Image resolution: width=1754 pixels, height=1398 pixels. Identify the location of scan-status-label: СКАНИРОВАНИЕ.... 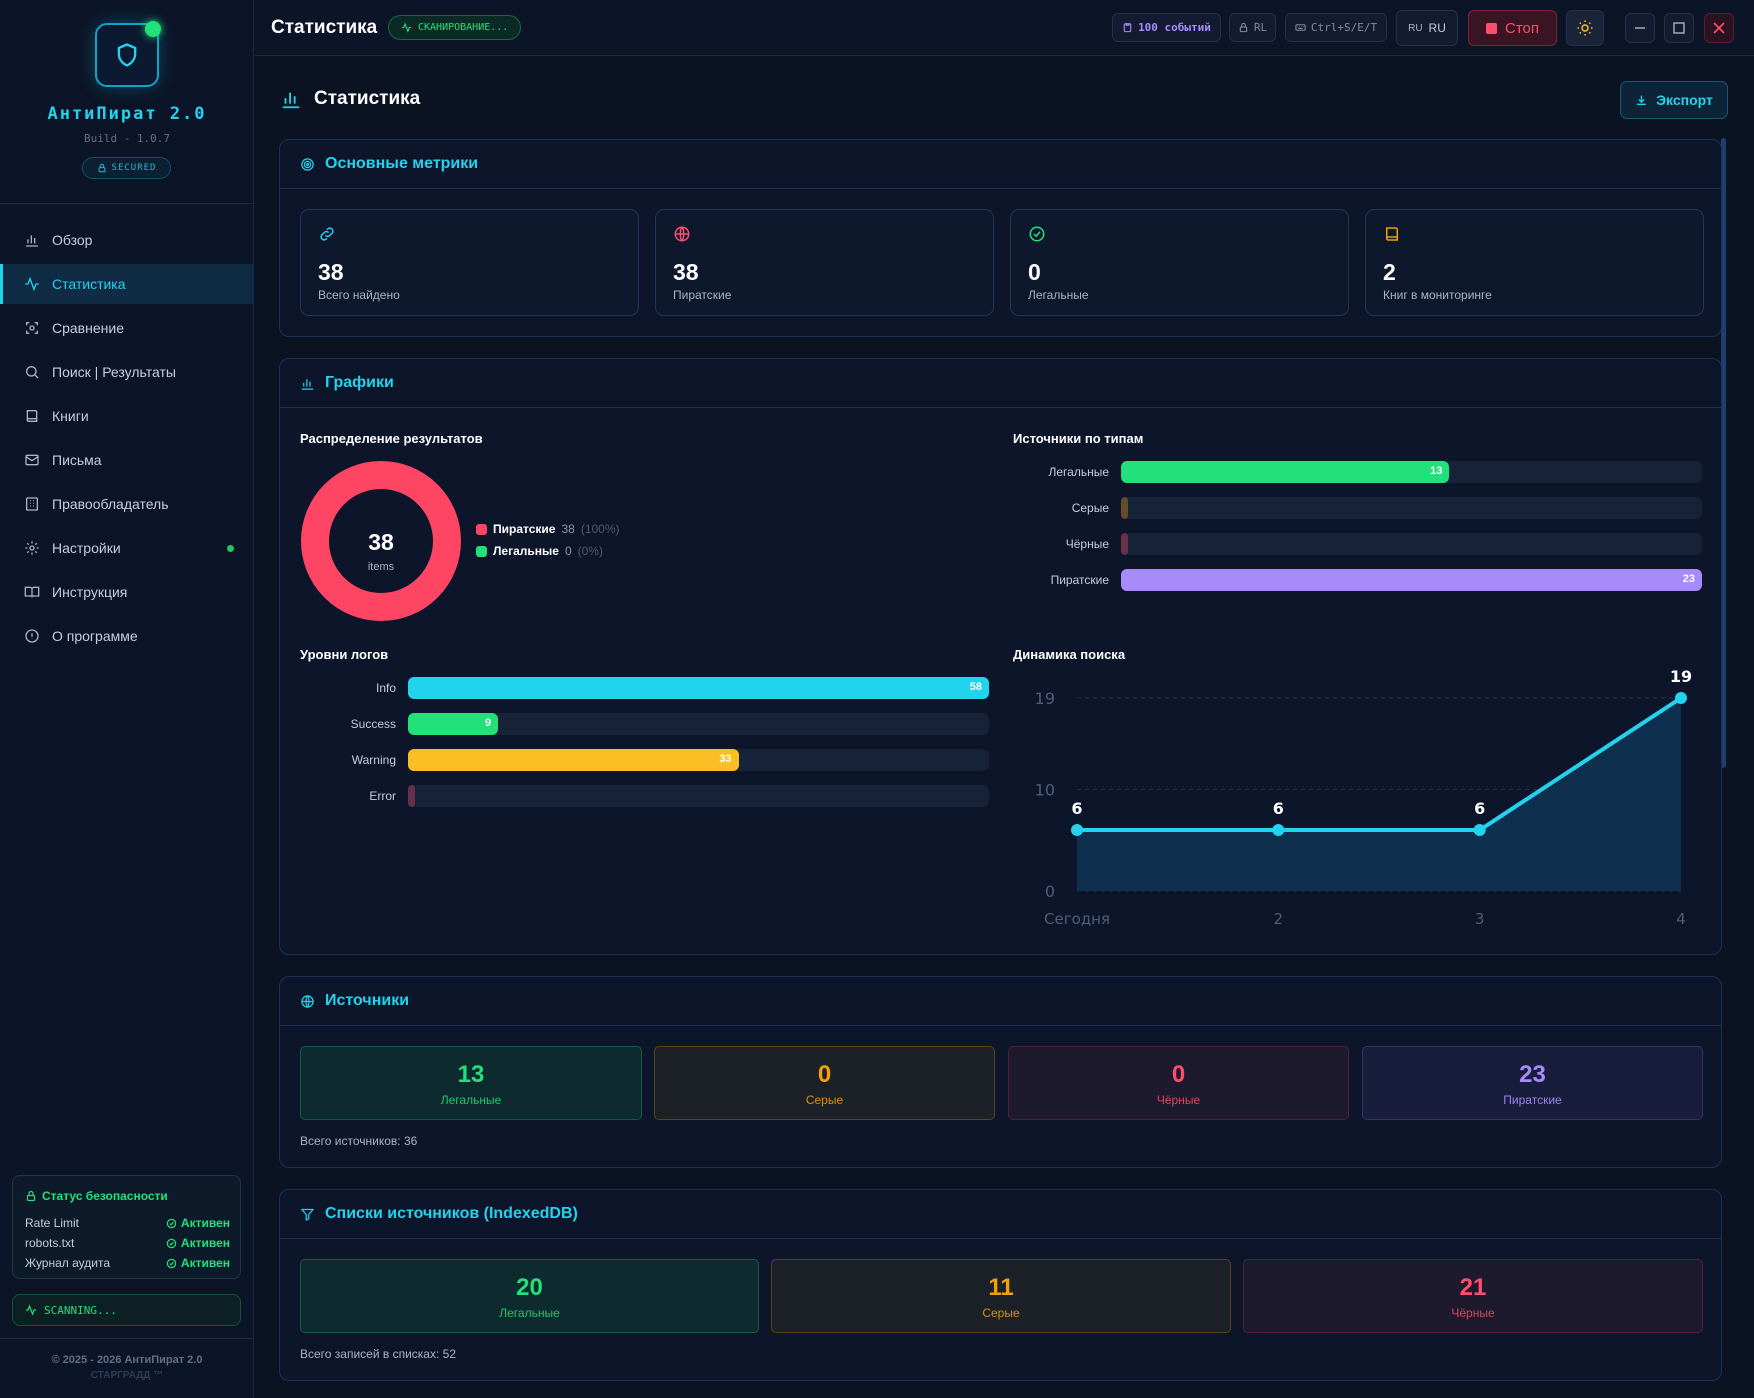
(463, 27).